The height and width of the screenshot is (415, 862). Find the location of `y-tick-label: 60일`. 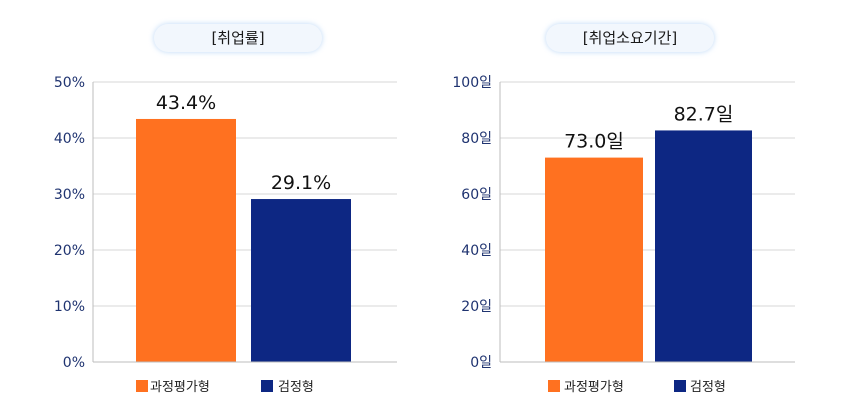

y-tick-label: 60일 is located at coordinates (476, 195).